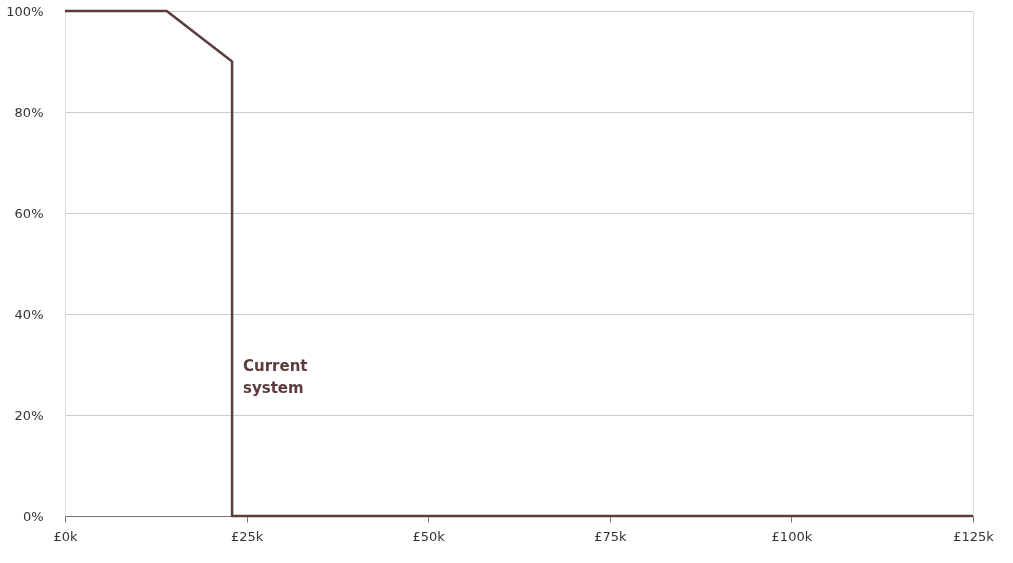 This screenshot has height=563, width=1013. What do you see at coordinates (792, 536) in the screenshot?
I see `x-tick-label: £100k` at bounding box center [792, 536].